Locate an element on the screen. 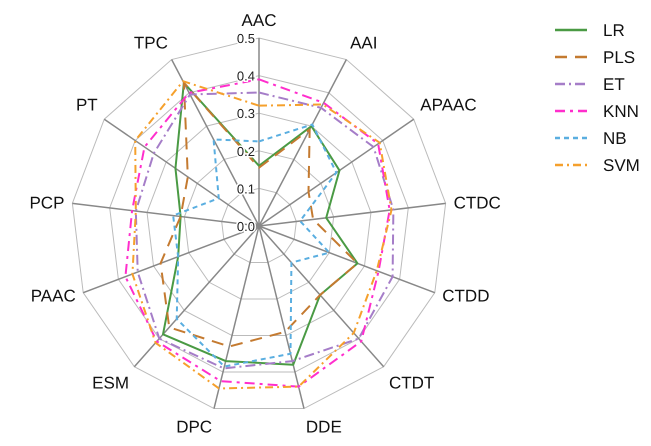 The image size is (651, 446). text: 0.0 is located at coordinates (245, 226).